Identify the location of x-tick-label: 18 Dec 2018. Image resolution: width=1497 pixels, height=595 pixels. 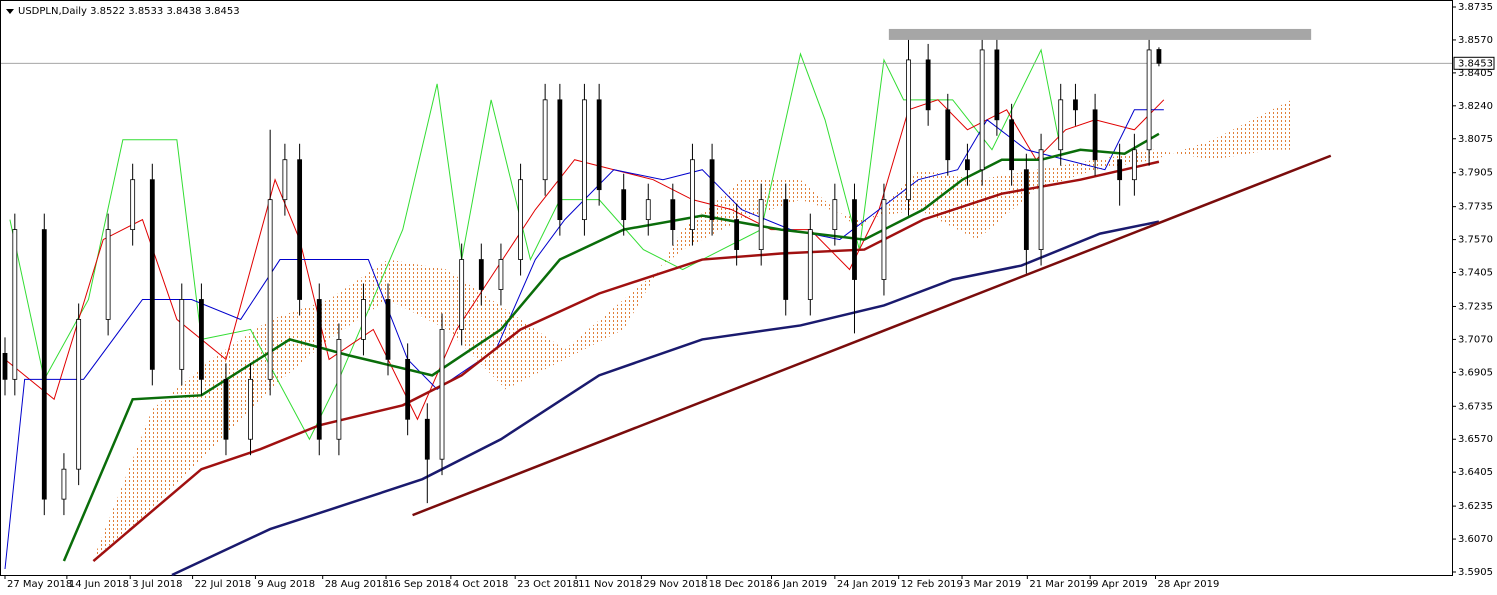
(741, 584).